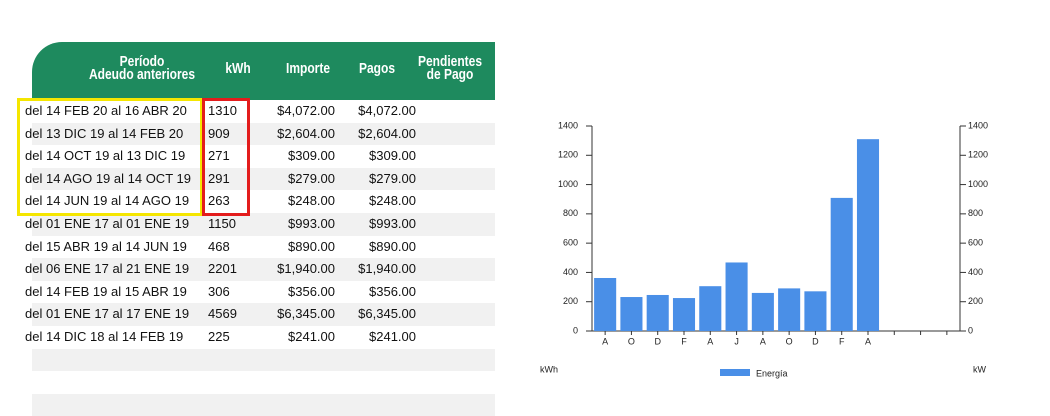 The width and height of the screenshot is (1050, 416). Describe the element at coordinates (570, 272) in the screenshot. I see `y-tick-label: 400` at that location.